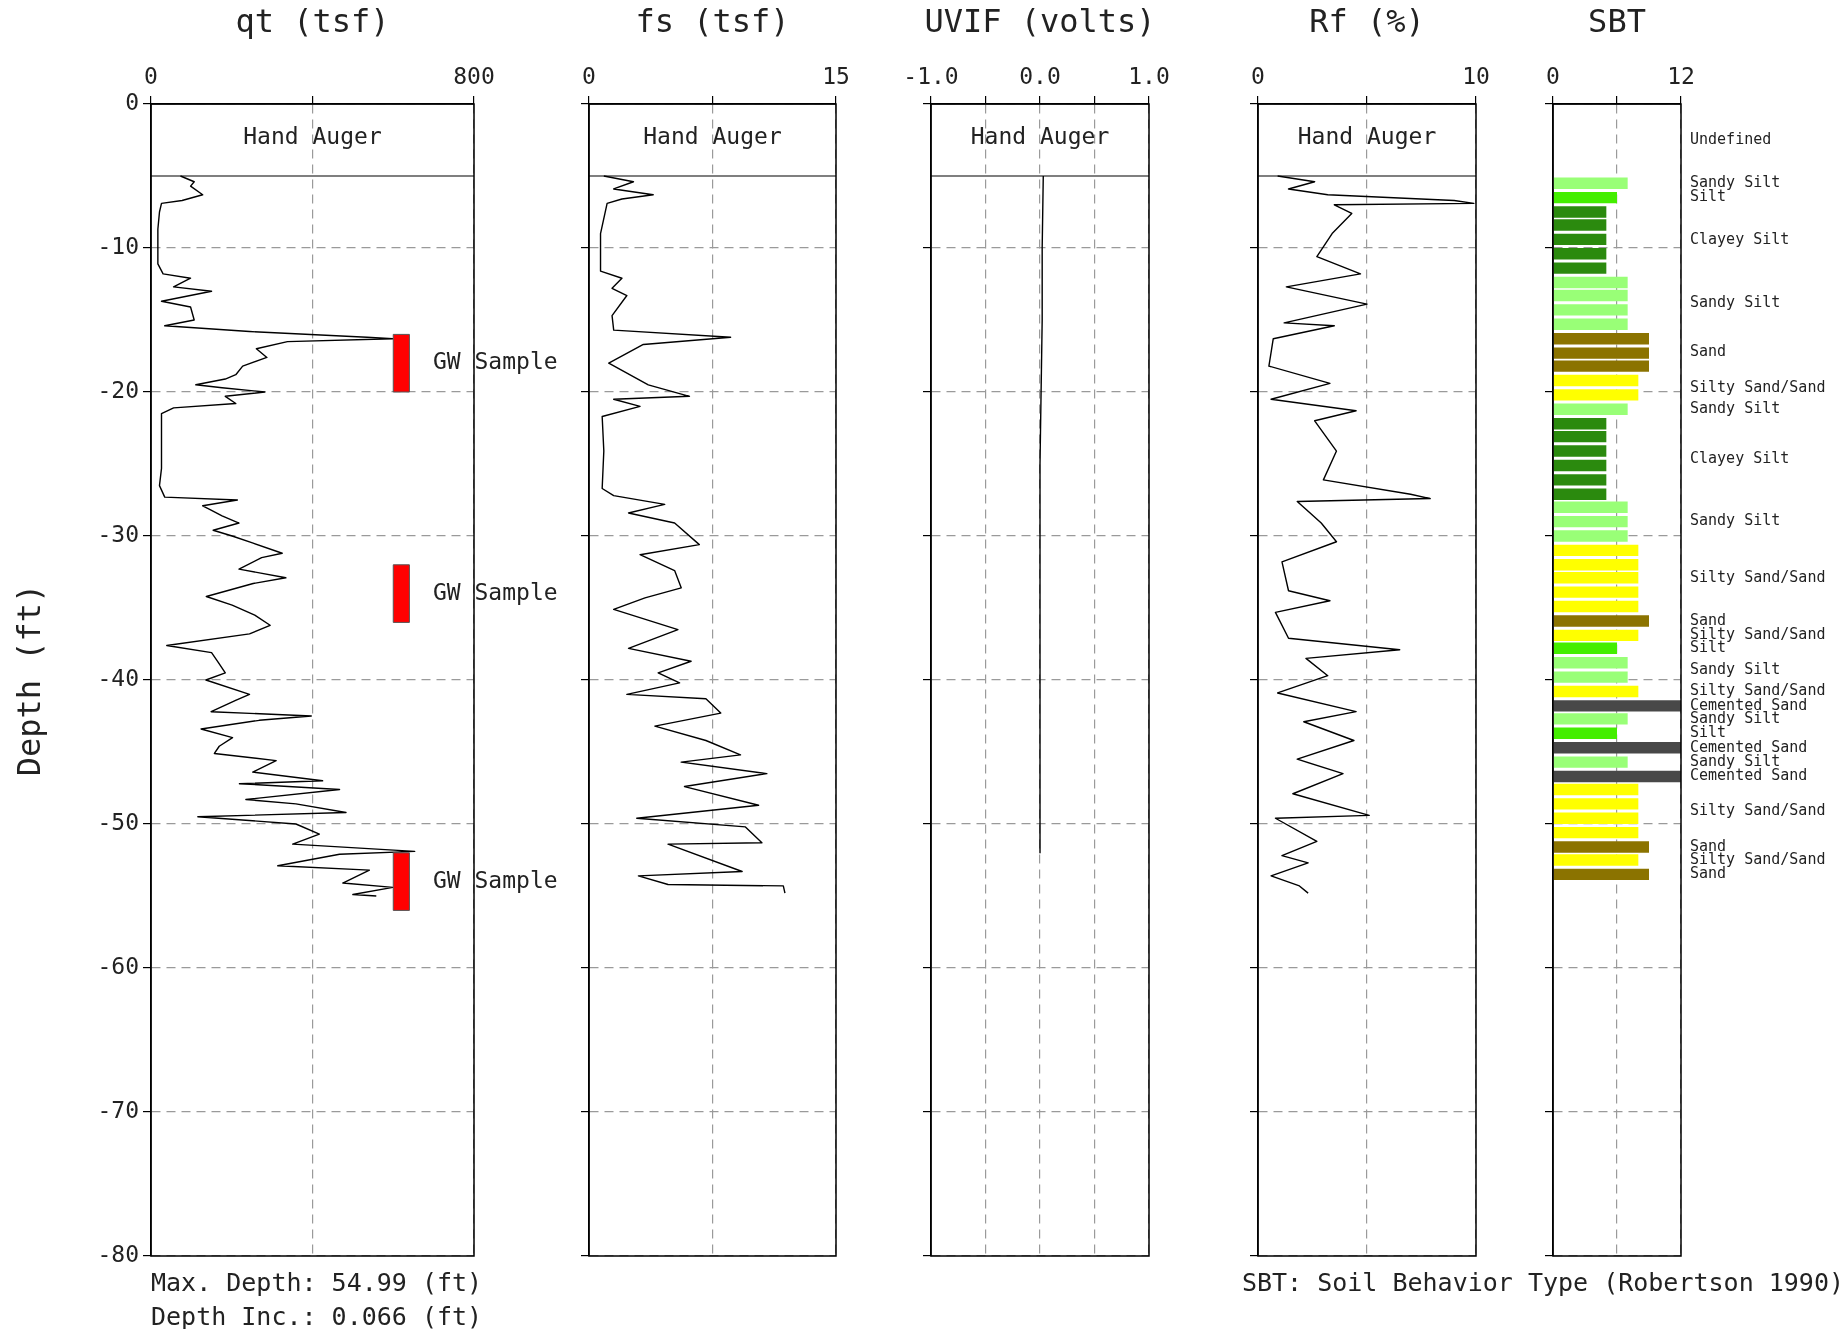 This screenshot has width=1848, height=1329. Describe the element at coordinates (1617, 21) in the screenshot. I see `chart-title: SBT` at that location.